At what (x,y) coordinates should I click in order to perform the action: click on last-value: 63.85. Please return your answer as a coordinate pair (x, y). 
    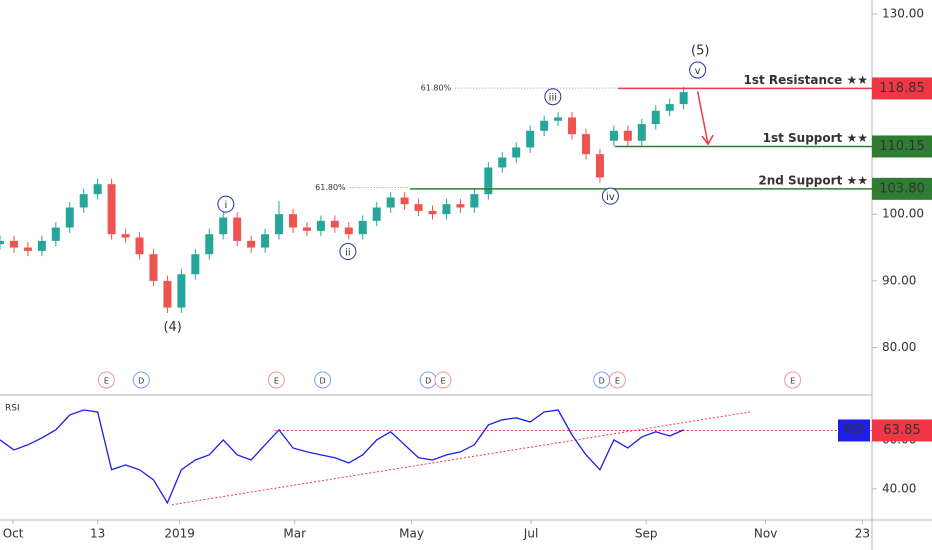
    Looking at the image, I should click on (901, 430).